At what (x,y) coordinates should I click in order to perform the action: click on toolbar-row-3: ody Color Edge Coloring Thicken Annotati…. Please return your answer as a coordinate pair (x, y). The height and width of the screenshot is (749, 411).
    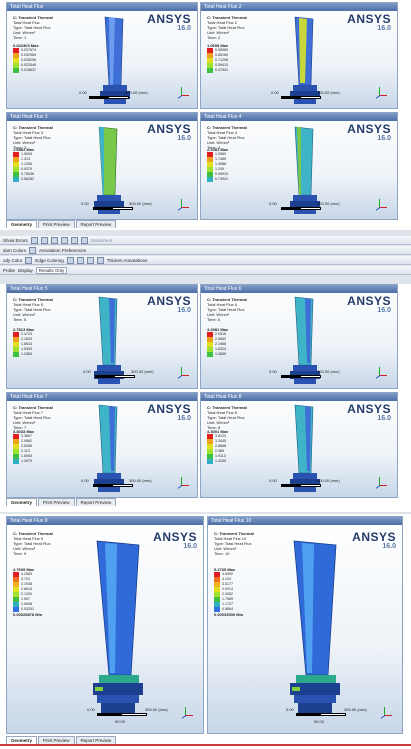
    Looking at the image, I should click on (205, 260).